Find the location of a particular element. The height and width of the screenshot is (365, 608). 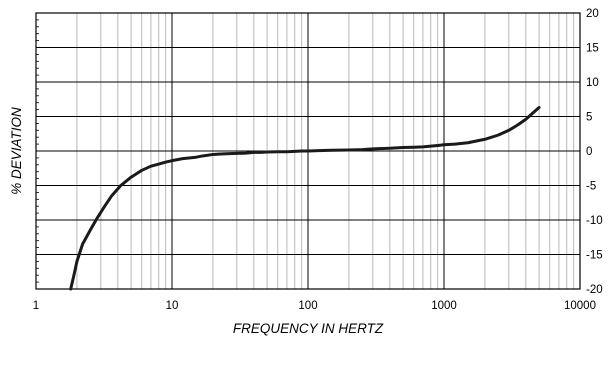

y-tick-label: -20 is located at coordinates (594, 290).